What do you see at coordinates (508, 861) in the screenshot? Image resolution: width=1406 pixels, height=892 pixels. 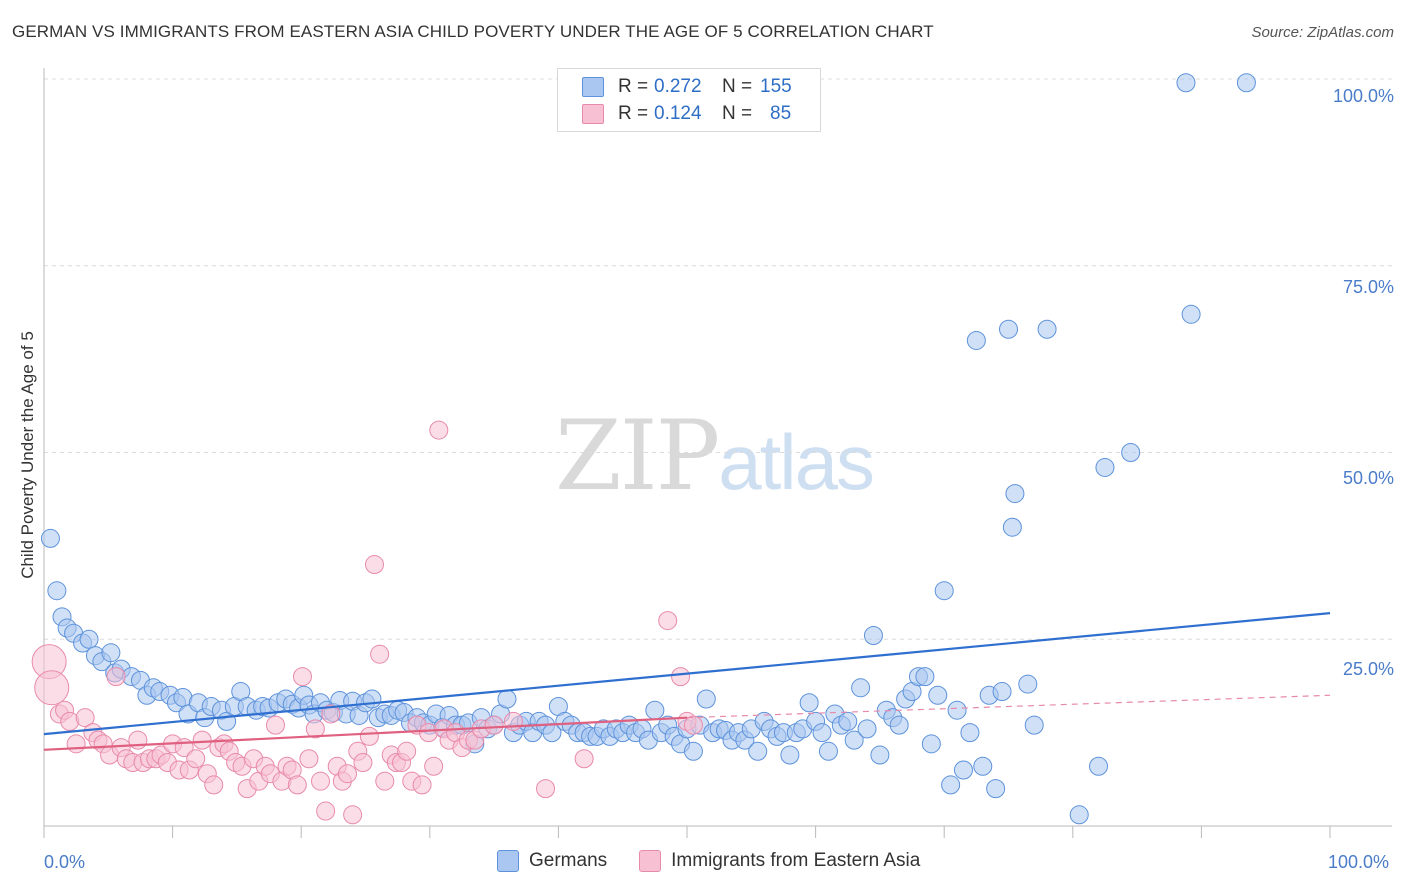 I see `series-swatch-germans` at bounding box center [508, 861].